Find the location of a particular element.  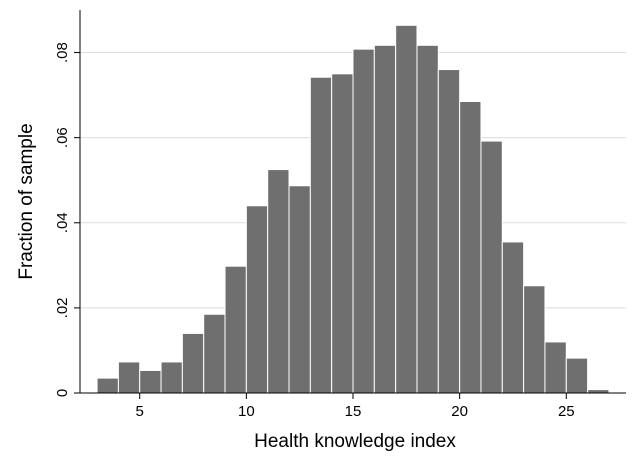

y-tick-label: .04 is located at coordinates (62, 222).